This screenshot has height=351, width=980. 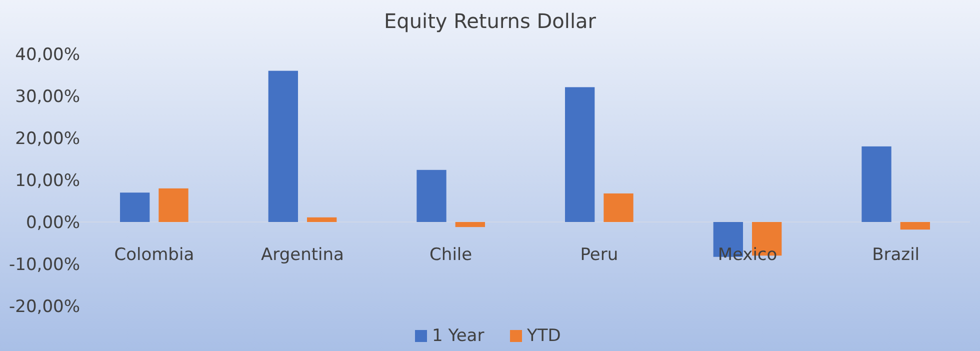 I want to click on y-tick-label: 10,00%, so click(x=47, y=180).